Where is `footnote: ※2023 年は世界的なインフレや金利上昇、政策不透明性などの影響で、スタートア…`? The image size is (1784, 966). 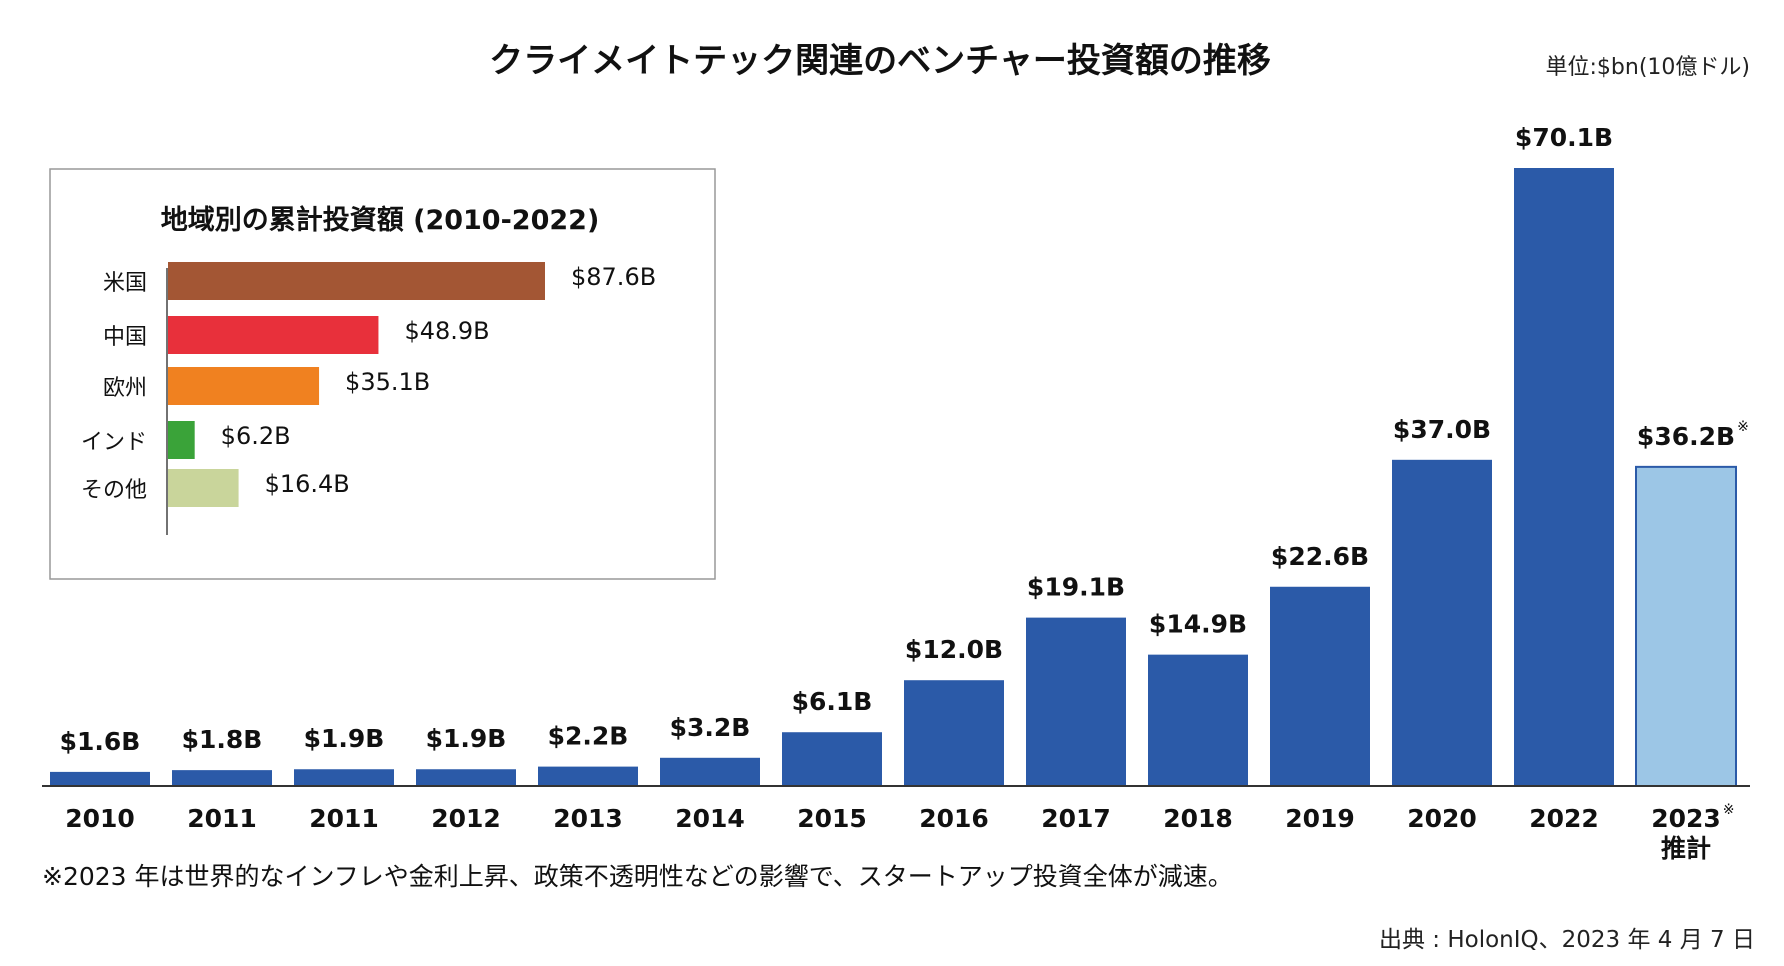
footnote: ※2023 年は世界的なインフレや金利上昇、政策不透明性などの影響で、スタートア… is located at coordinates (637, 876).